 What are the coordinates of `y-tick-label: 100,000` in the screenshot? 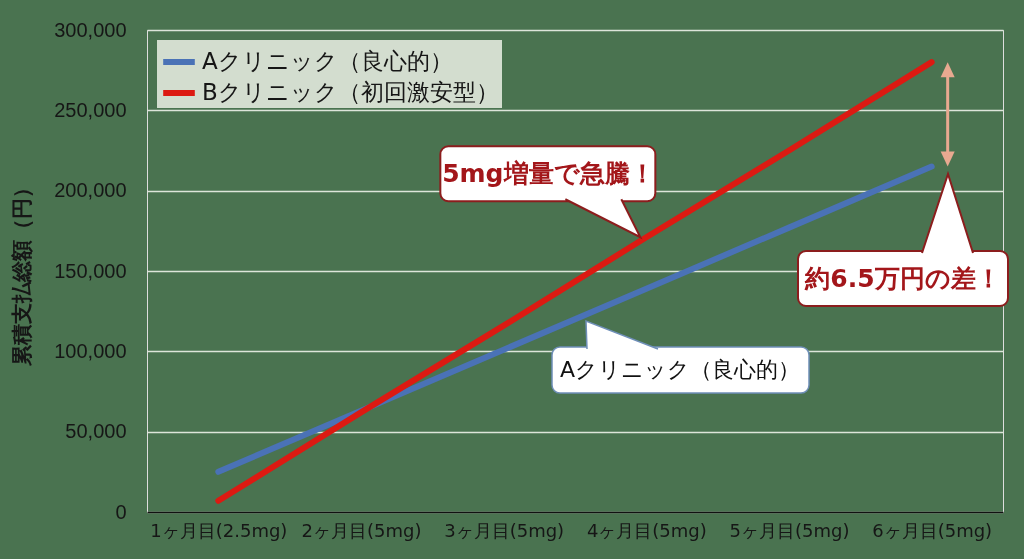 It's located at (90, 350).